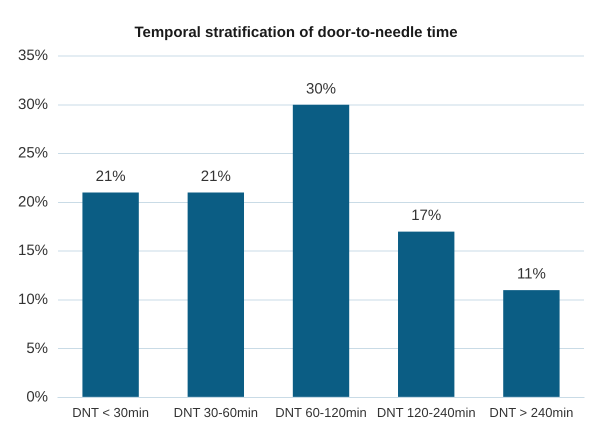 Image resolution: width=600 pixels, height=437 pixels. What do you see at coordinates (216, 412) in the screenshot?
I see `x-tick-label: DNT 30-60min` at bounding box center [216, 412].